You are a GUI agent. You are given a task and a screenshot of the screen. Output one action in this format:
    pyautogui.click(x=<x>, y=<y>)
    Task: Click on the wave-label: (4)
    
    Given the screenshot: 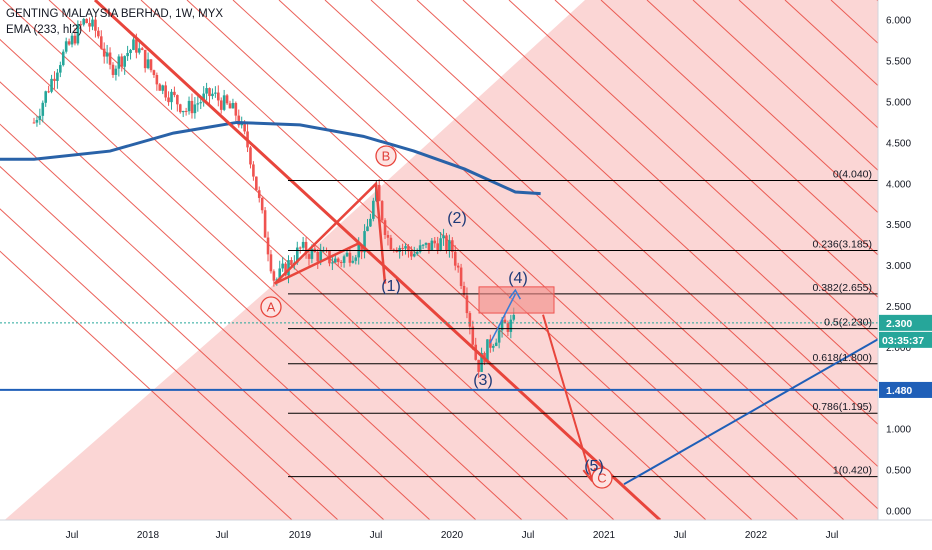 What is the action you would take?
    pyautogui.click(x=518, y=278)
    